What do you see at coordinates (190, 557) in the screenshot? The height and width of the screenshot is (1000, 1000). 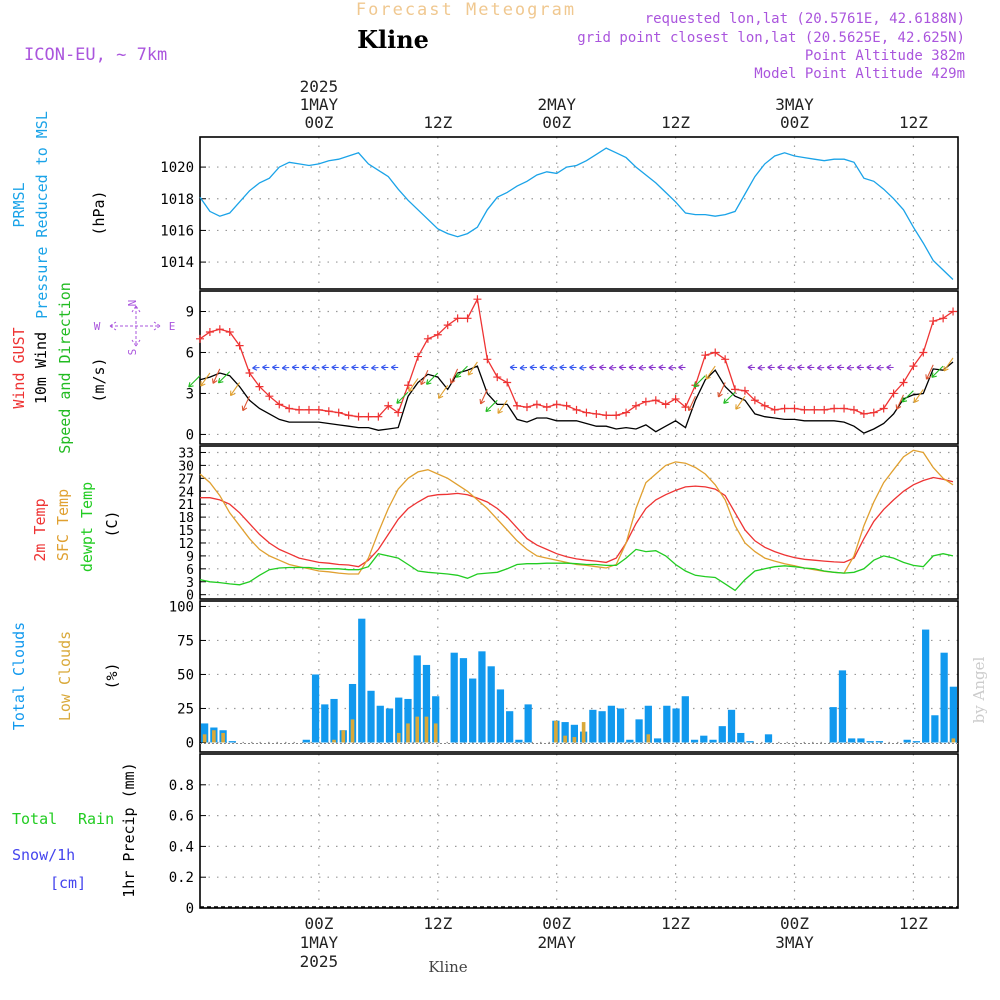 I see `temp-ytick-label: 9` at bounding box center [190, 557].